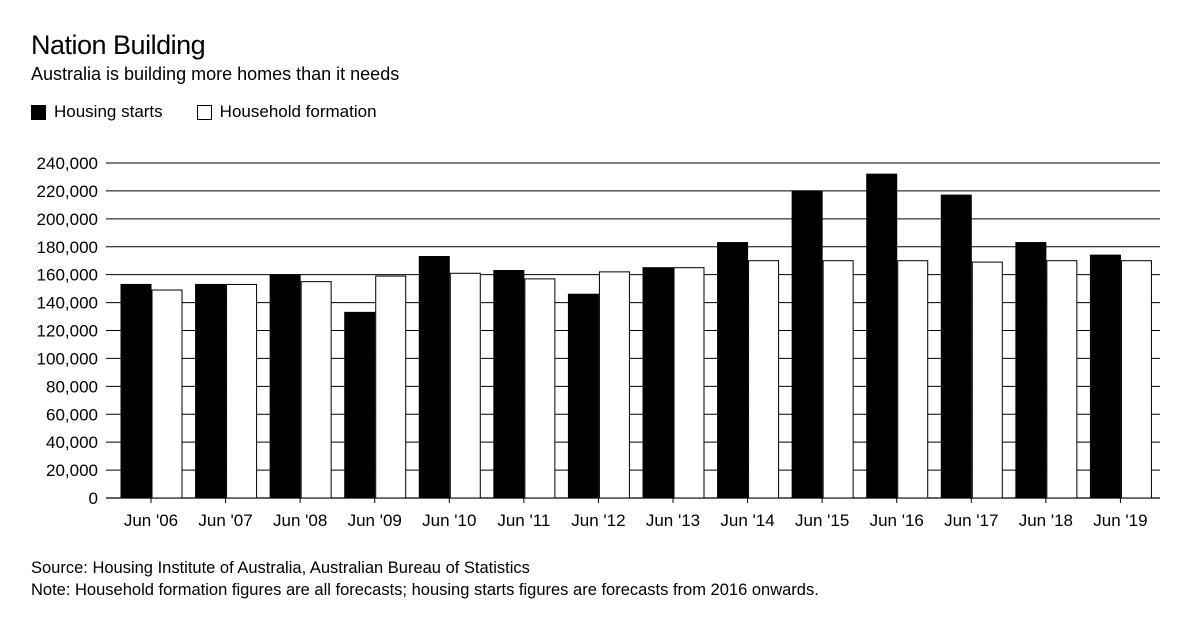 This screenshot has width=1200, height=635. Describe the element at coordinates (673, 520) in the screenshot. I see `x-tick-label: Jun '13` at that location.